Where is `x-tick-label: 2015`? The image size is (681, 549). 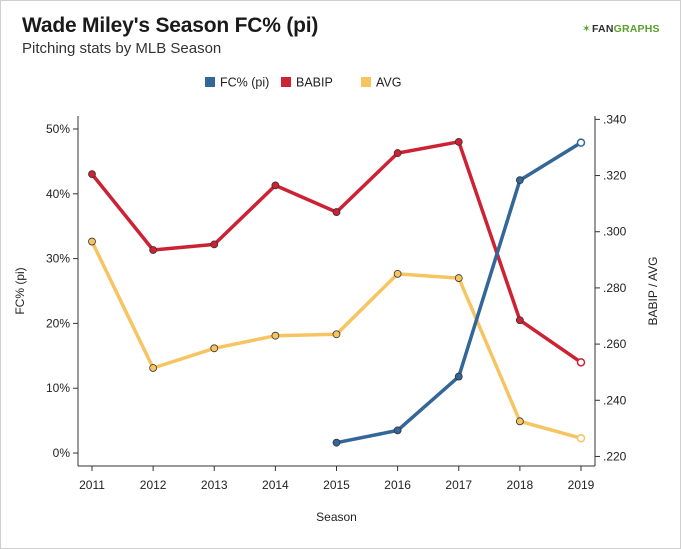
x-tick-label: 2015 is located at coordinates (336, 485).